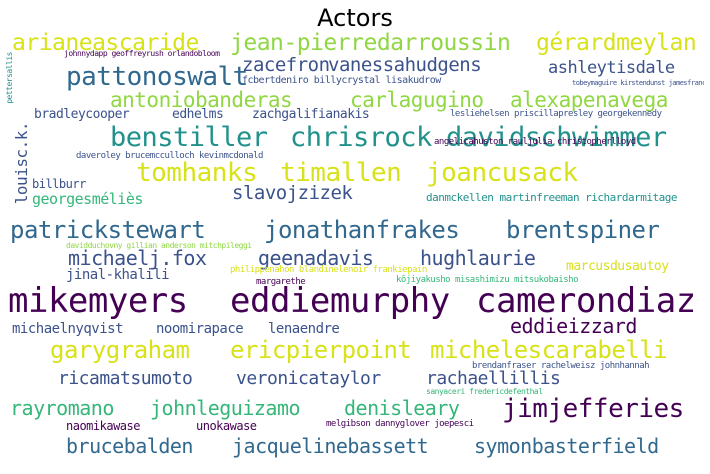 This screenshot has width=710, height=474. I want to click on word-joancusack: joancusack, so click(502, 173).